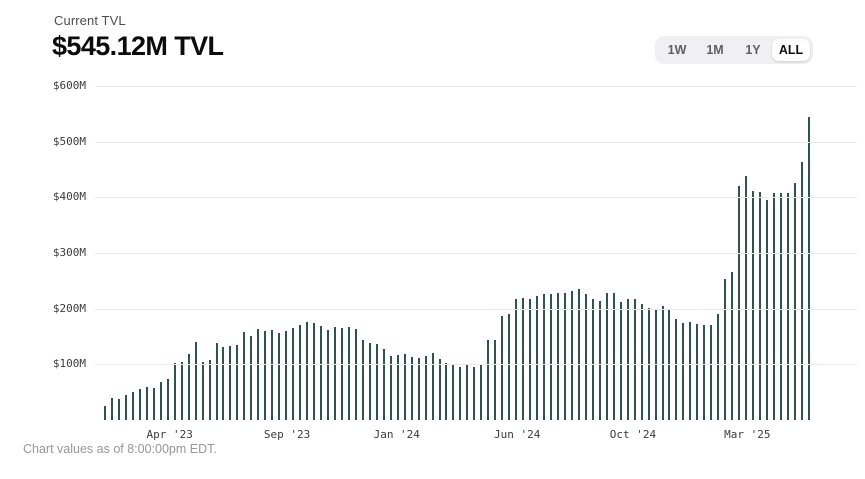  Describe the element at coordinates (69, 308) in the screenshot. I see `y-tick-label: $200M` at that location.